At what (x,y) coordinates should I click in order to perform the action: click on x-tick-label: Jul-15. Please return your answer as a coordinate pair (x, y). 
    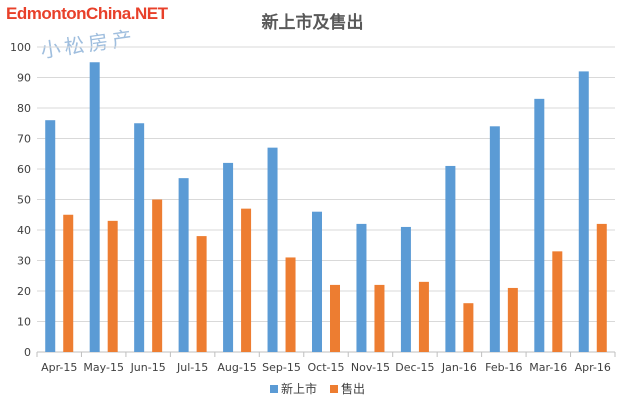
    Looking at the image, I should click on (192, 367).